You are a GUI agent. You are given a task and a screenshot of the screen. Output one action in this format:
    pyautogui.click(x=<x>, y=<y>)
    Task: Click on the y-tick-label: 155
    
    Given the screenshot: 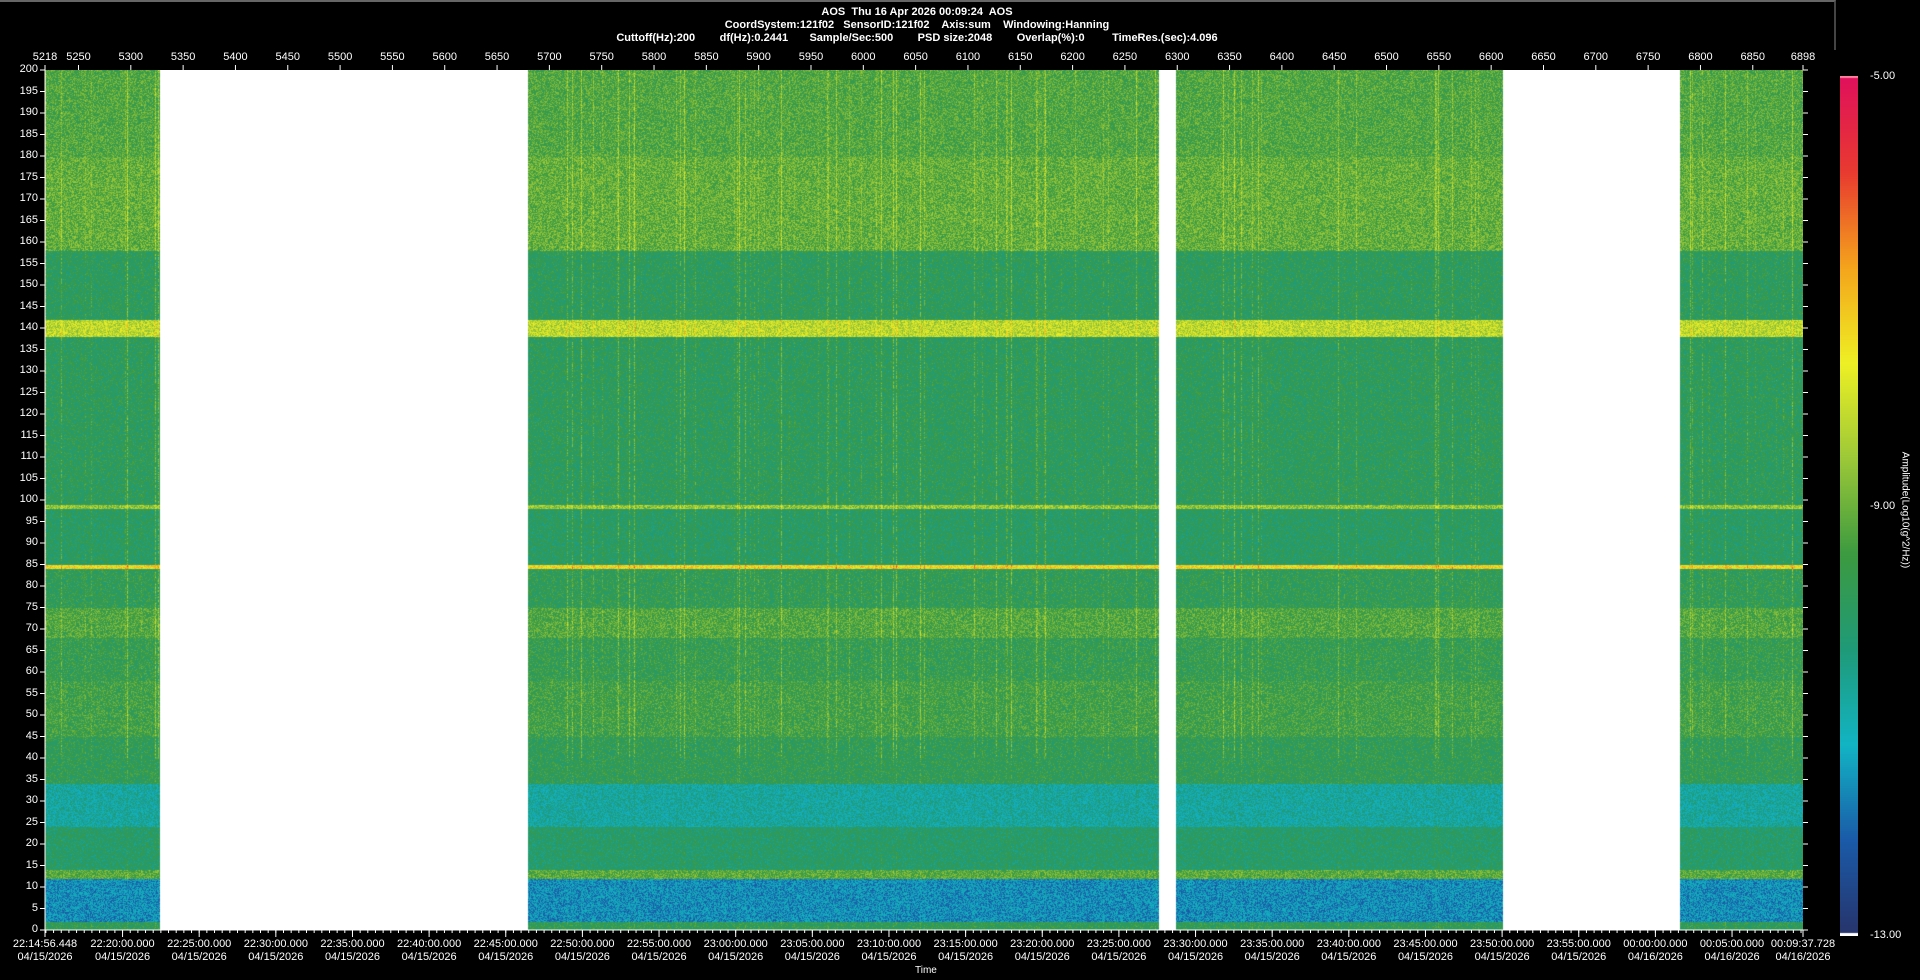 What is the action you would take?
    pyautogui.click(x=28, y=262)
    